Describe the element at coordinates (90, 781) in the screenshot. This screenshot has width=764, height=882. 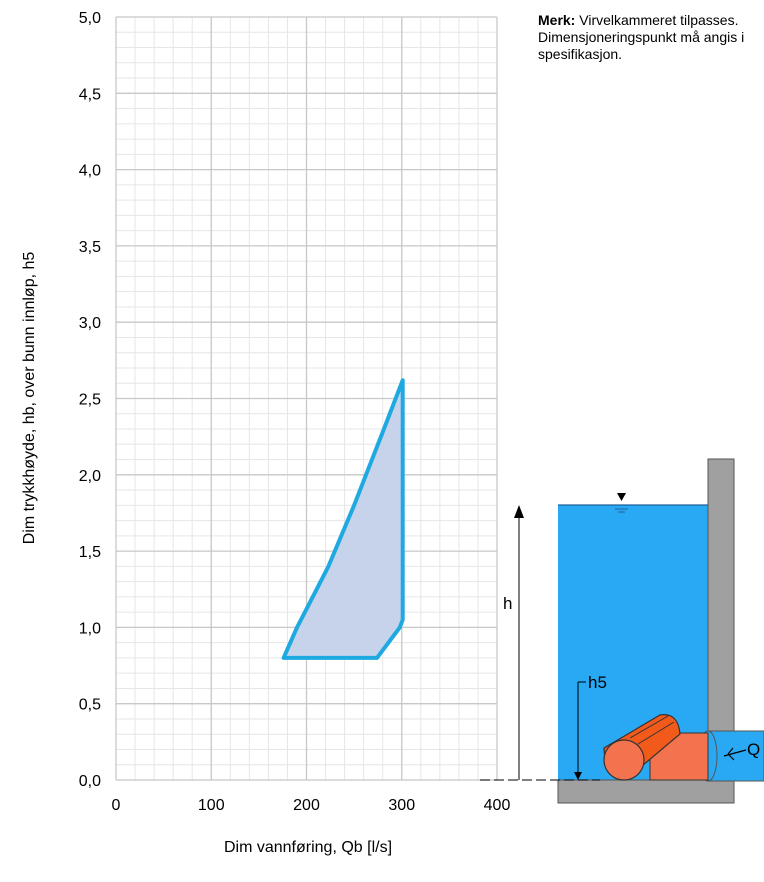
I see `y-tick-label: 0,0` at that location.